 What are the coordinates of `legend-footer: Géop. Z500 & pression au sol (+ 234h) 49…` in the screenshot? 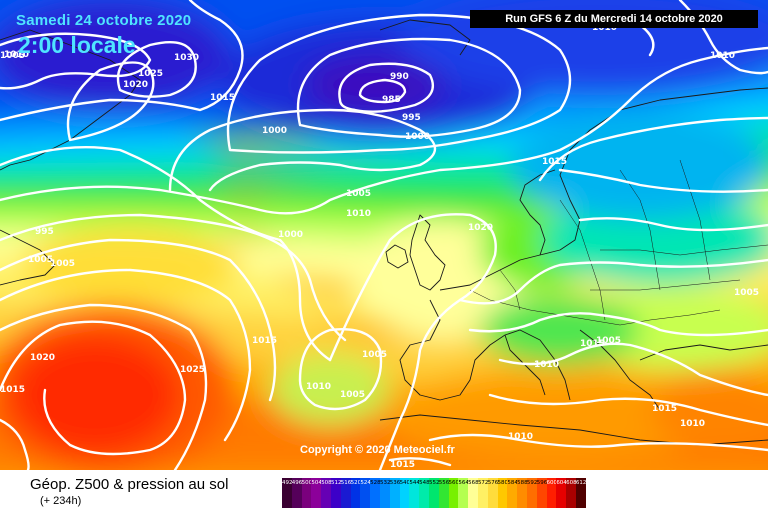 It's located at (384, 491).